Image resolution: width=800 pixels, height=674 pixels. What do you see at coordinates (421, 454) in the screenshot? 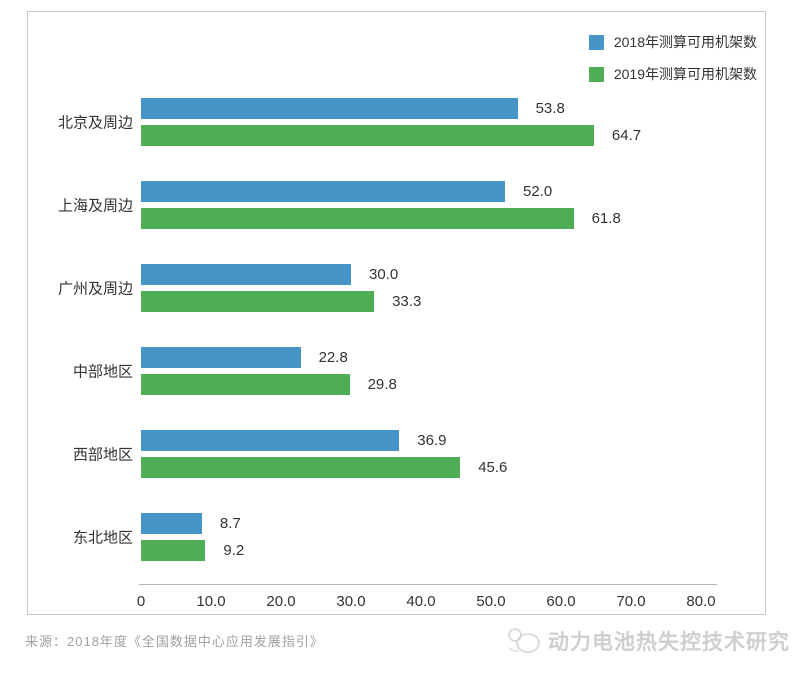
I see `bars-container: 36.9 45.6` at bounding box center [421, 454].